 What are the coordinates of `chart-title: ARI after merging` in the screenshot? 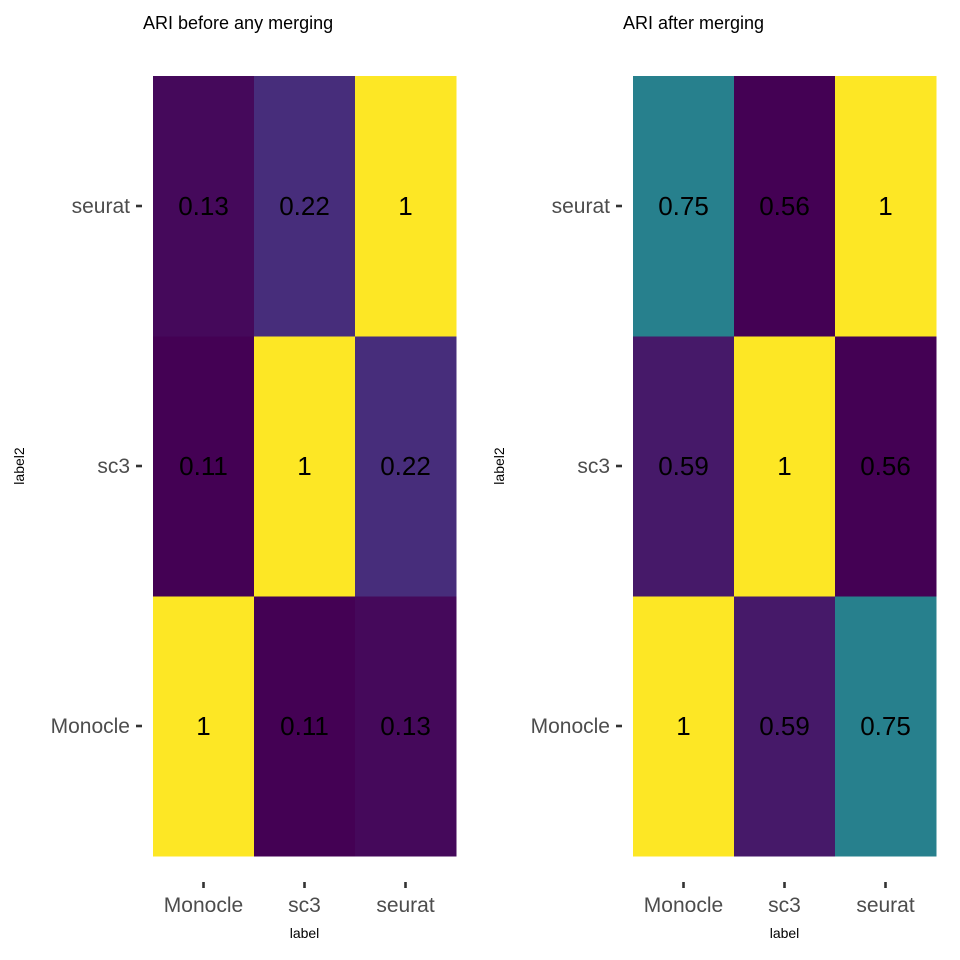 It's located at (693, 23).